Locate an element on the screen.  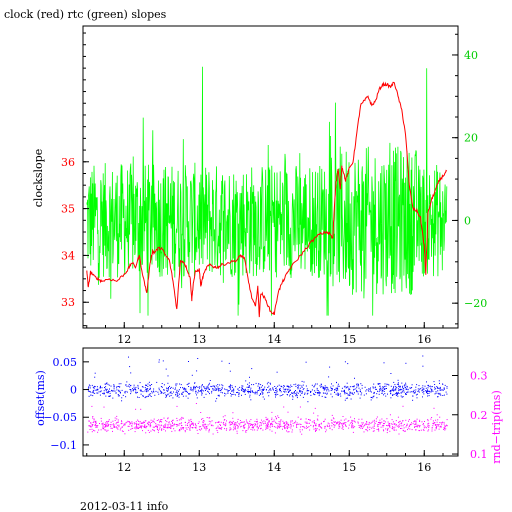
y-tick-label: 0.05 is located at coordinates (65, 362).